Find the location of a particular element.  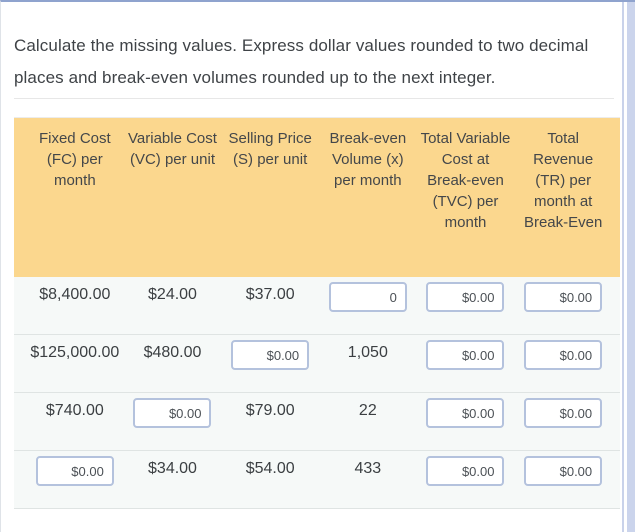

col-header-breakeven-volume: Break-even Volume (x) per month is located at coordinates (368, 159).